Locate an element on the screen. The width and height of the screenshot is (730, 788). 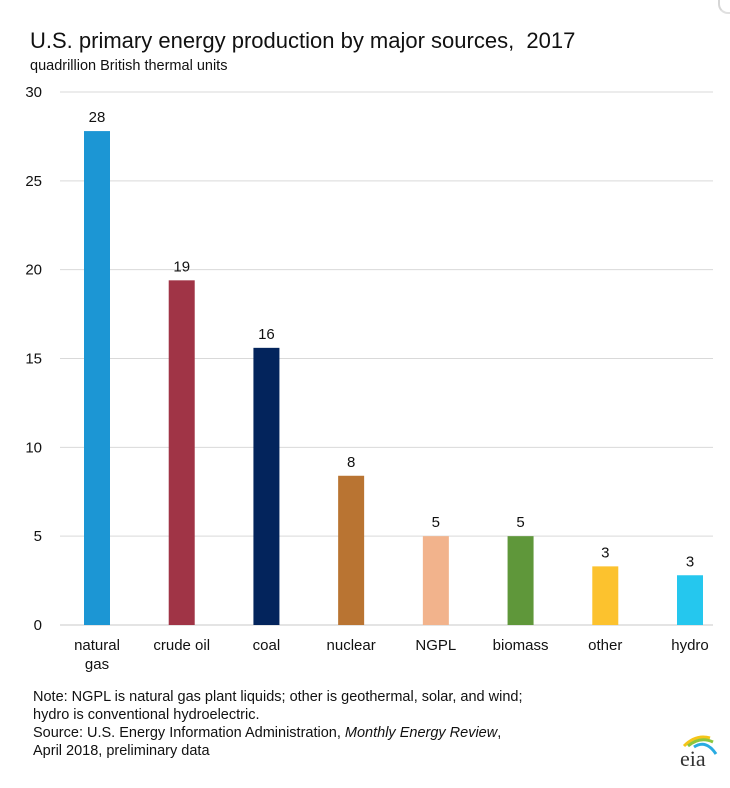
y-tick-label: 0 is located at coordinates (38, 625).